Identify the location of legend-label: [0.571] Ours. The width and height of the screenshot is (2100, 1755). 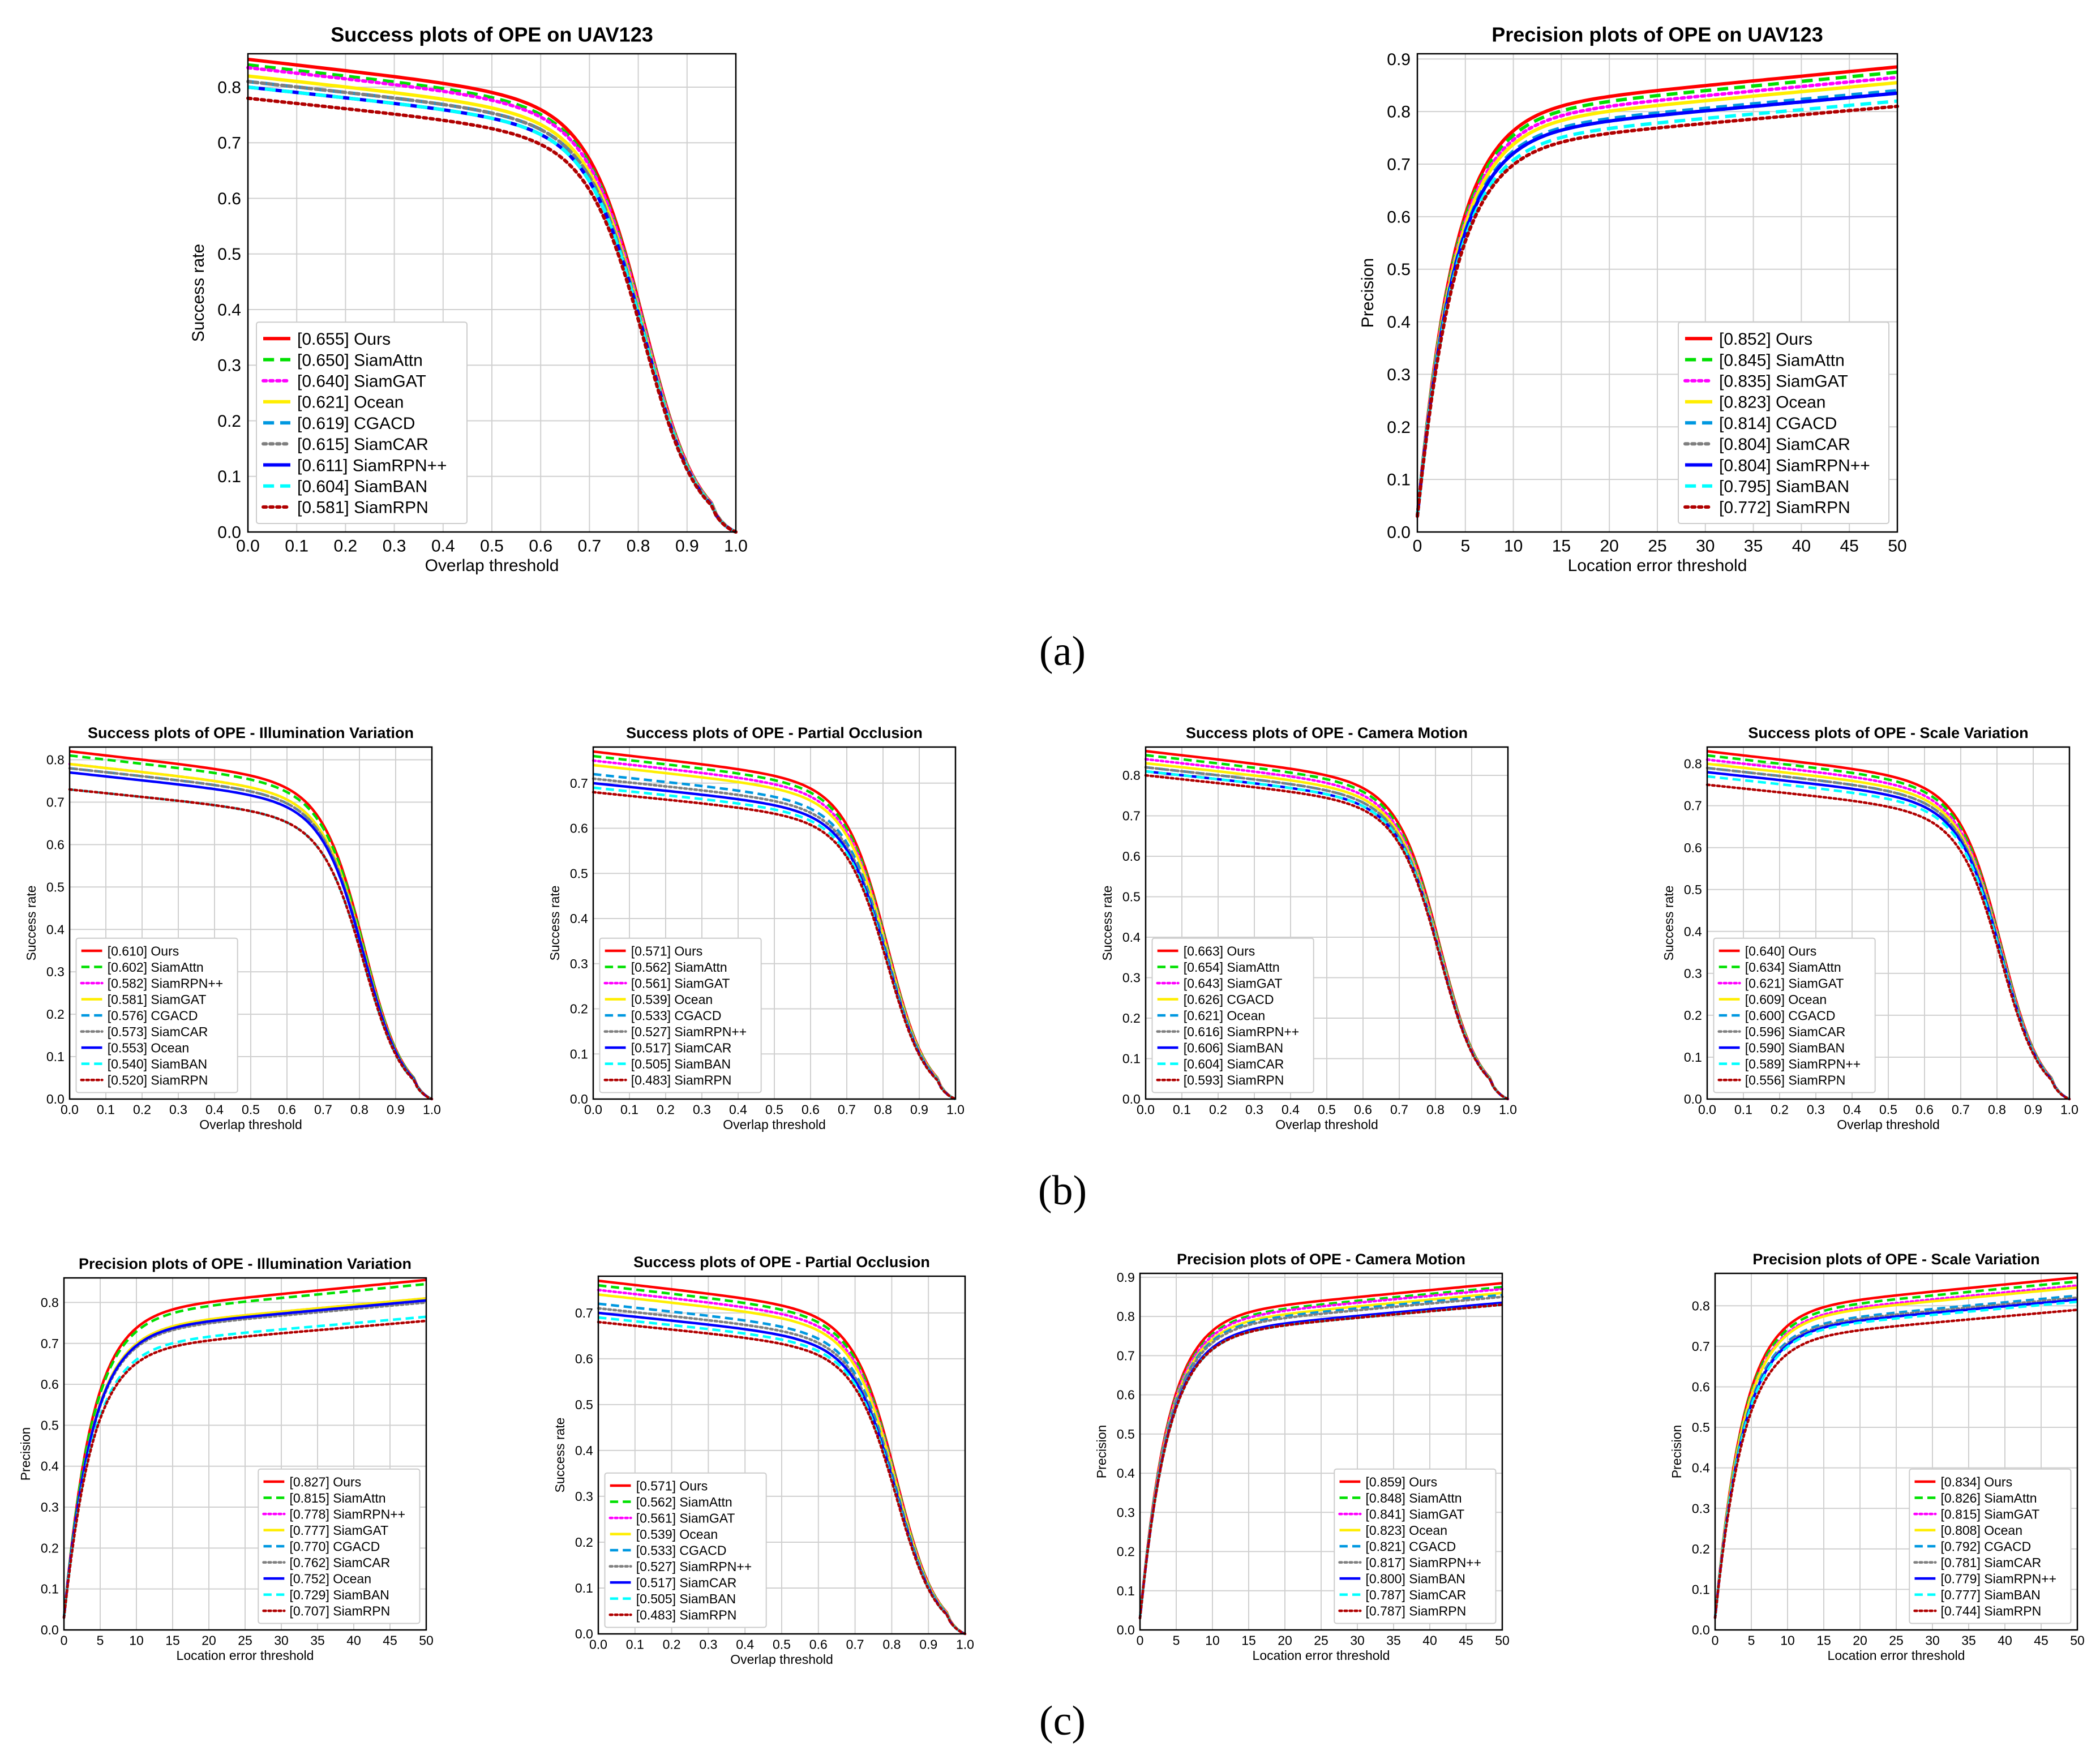
(672, 1485).